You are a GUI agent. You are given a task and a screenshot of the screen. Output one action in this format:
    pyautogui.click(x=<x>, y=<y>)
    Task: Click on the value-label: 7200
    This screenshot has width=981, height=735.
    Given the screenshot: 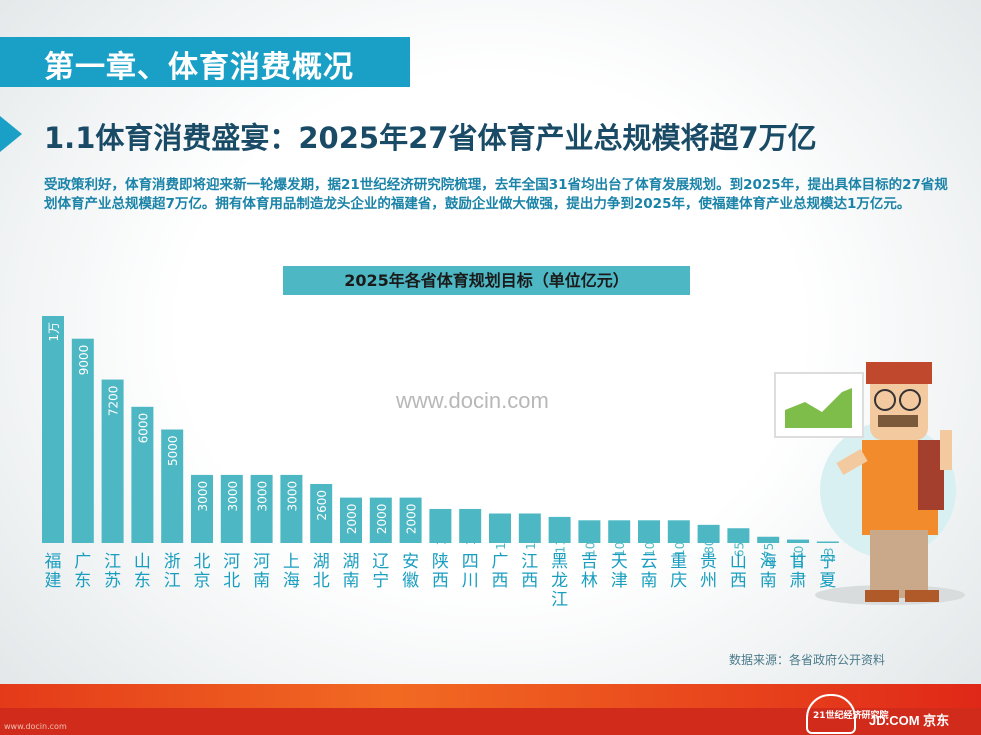 What is the action you would take?
    pyautogui.click(x=114, y=401)
    